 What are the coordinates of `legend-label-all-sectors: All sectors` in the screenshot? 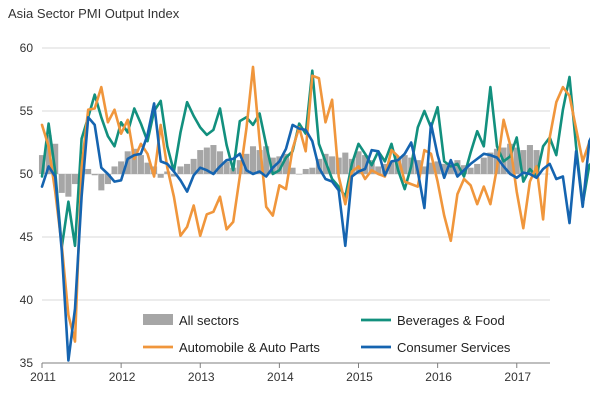 It's located at (209, 320).